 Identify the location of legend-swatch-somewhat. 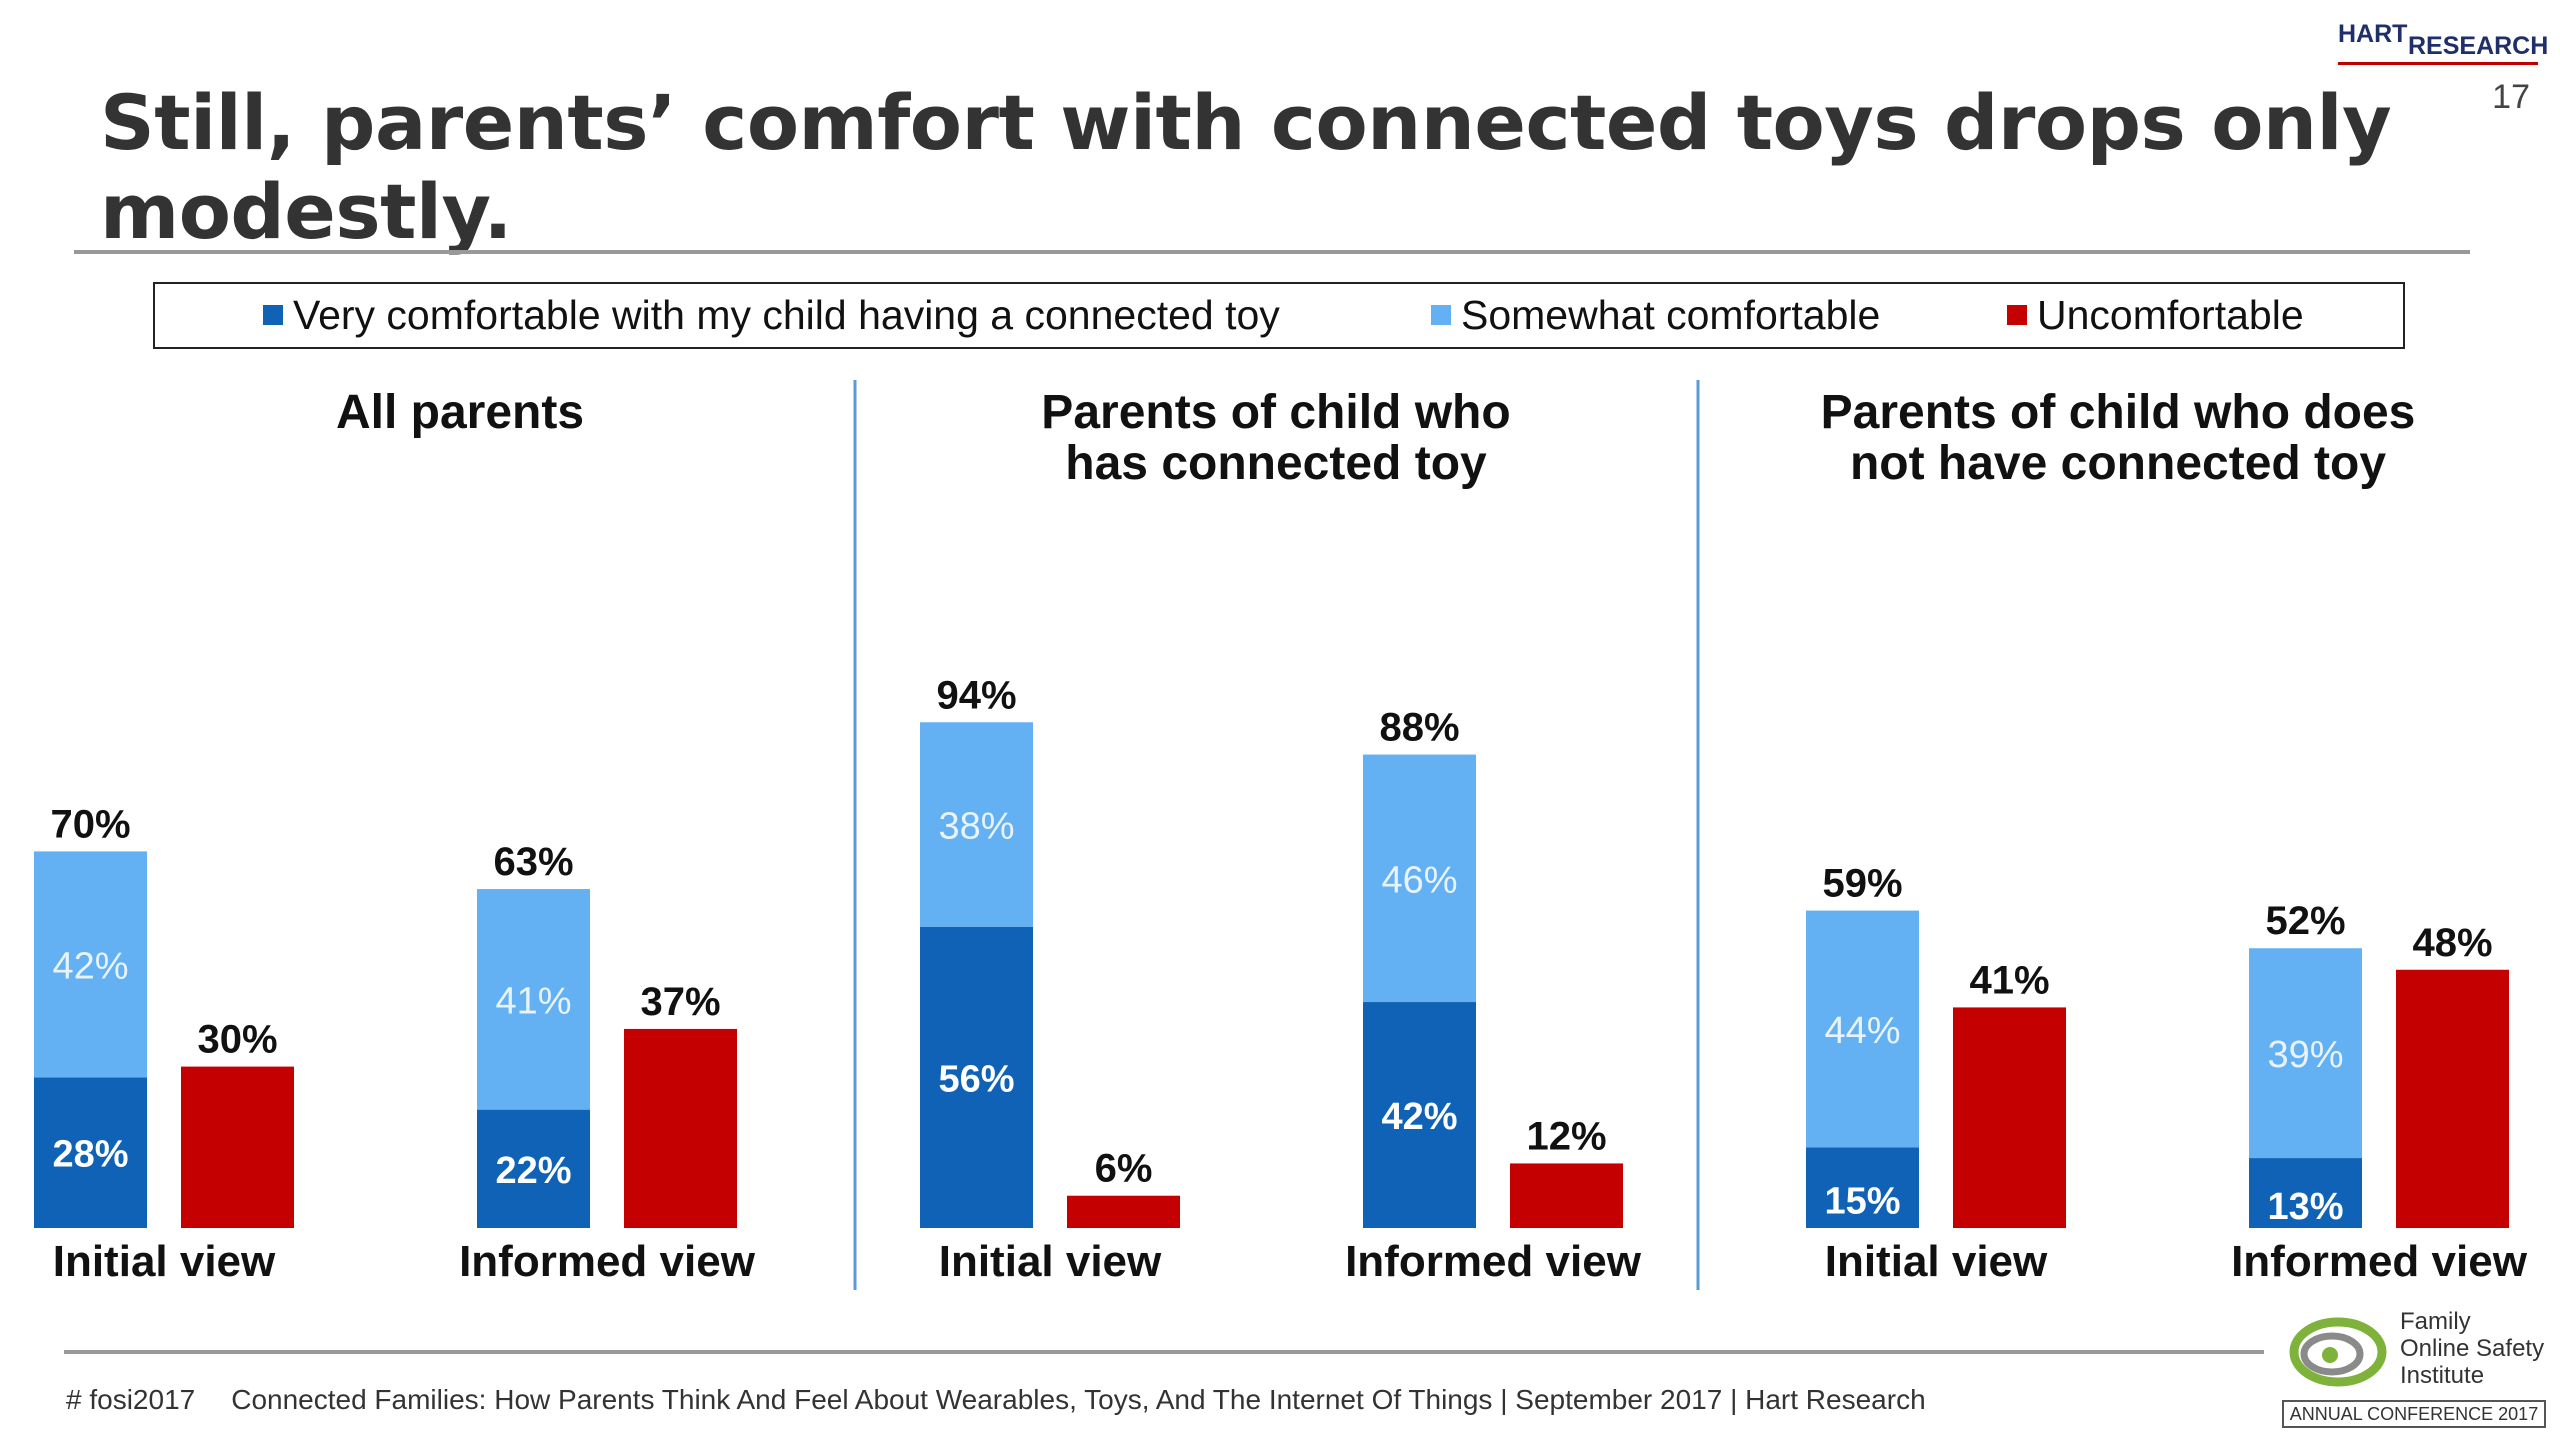
(1441, 315).